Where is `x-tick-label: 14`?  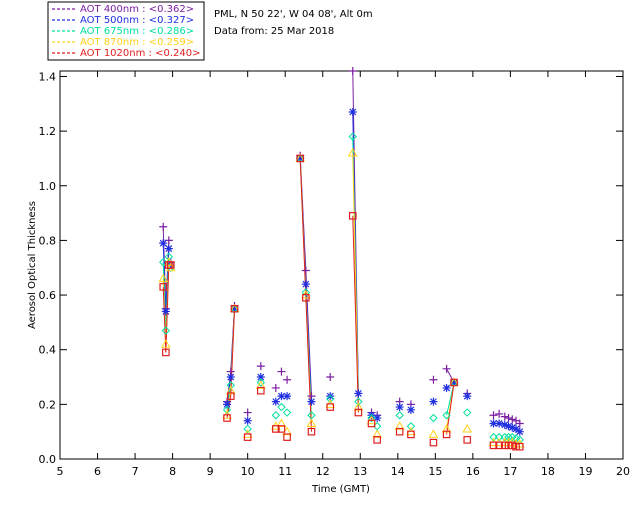
x-tick-label: 14 is located at coordinates (398, 471).